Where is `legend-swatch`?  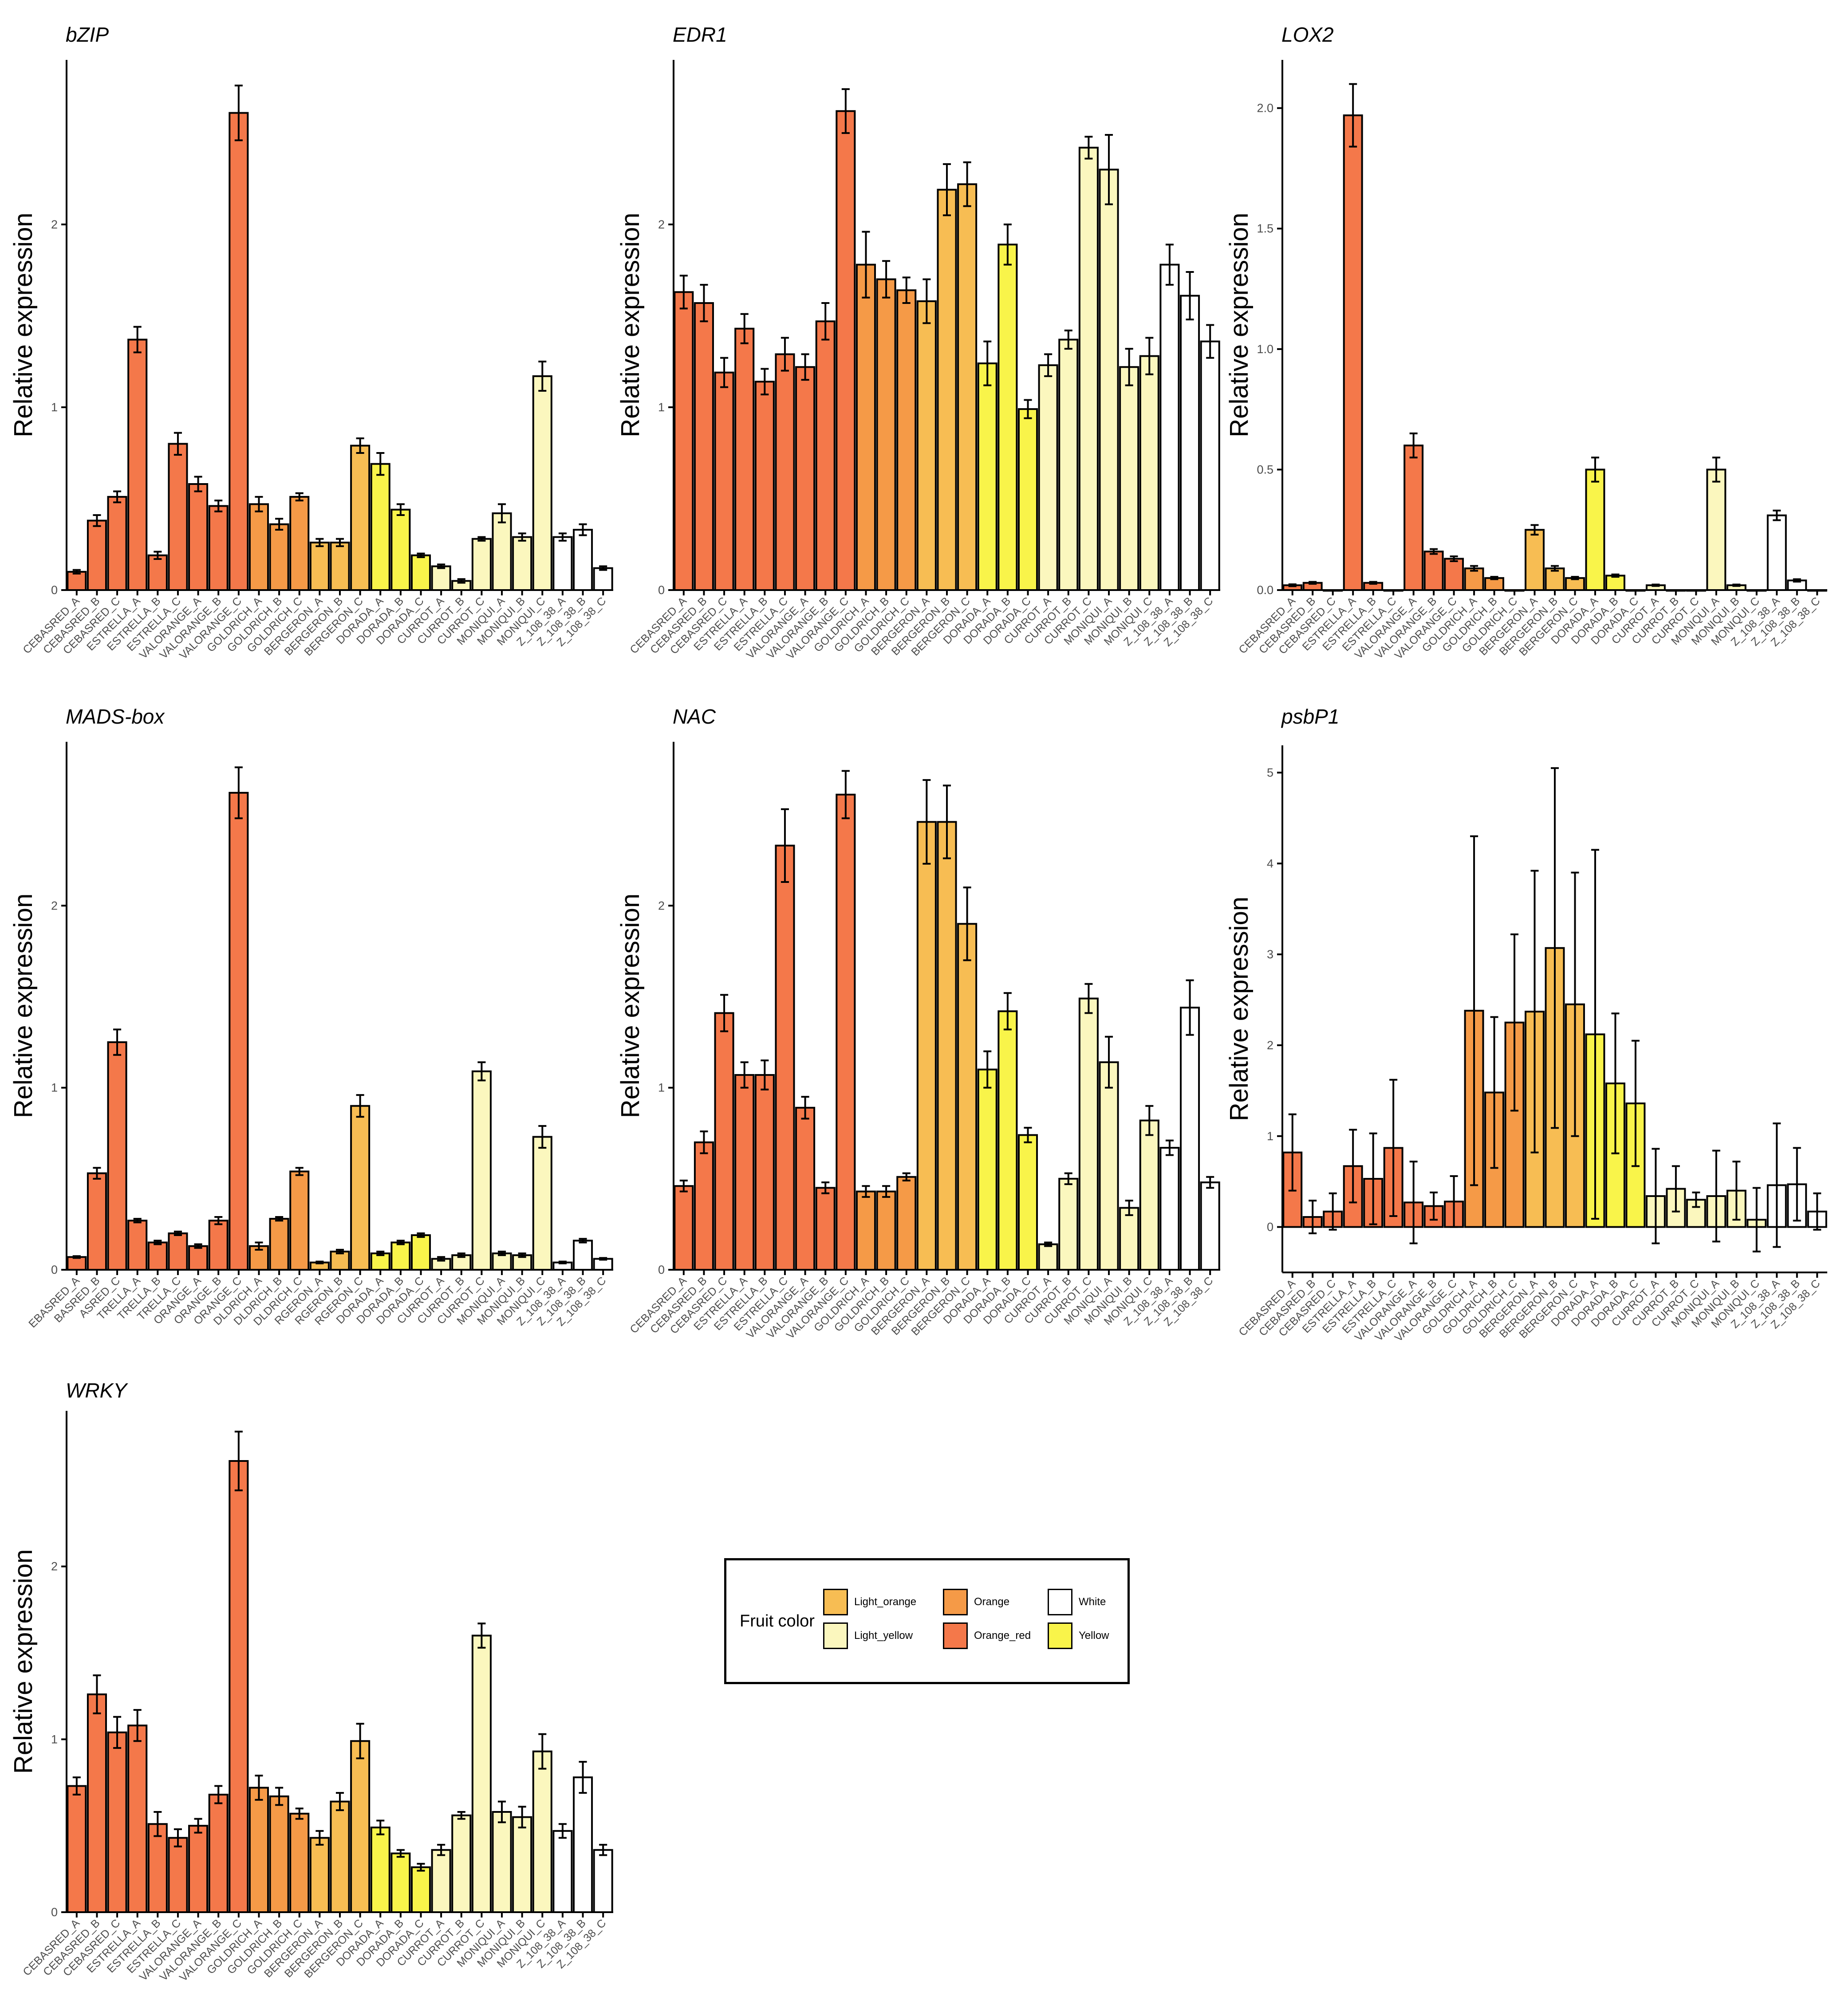
legend-swatch is located at coordinates (955, 1636).